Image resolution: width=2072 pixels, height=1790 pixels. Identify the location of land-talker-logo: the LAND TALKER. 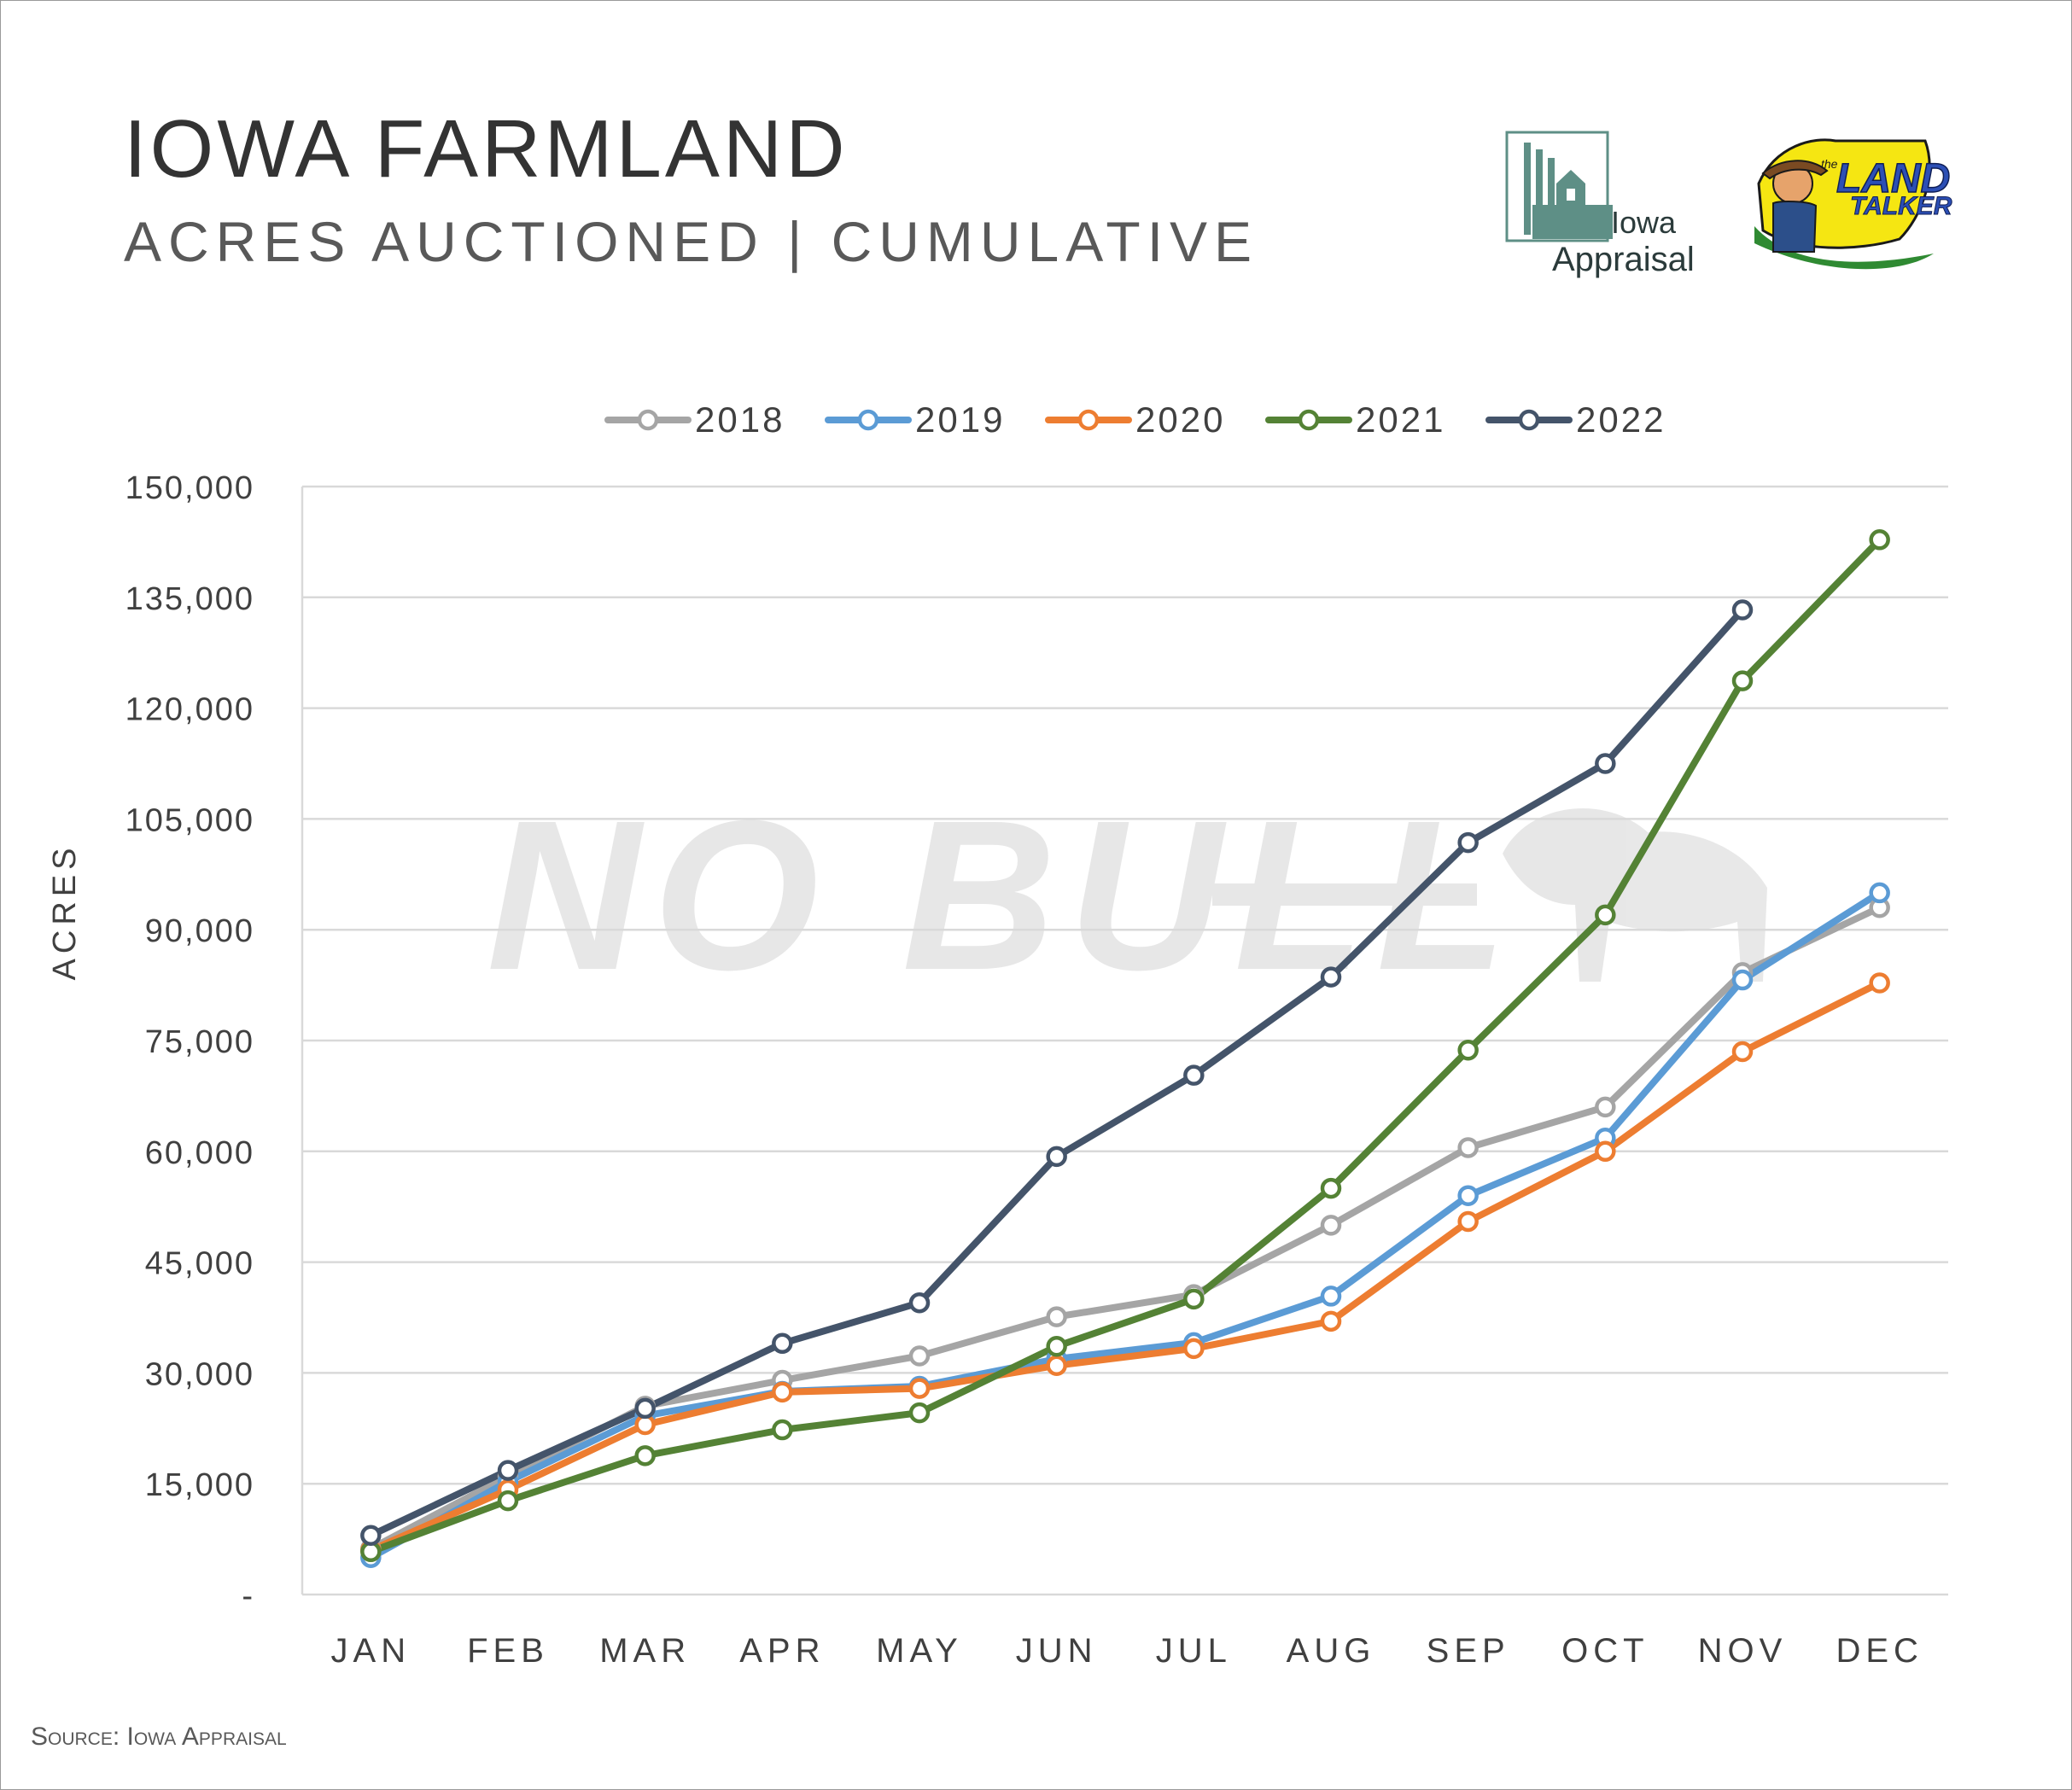
(1853, 204).